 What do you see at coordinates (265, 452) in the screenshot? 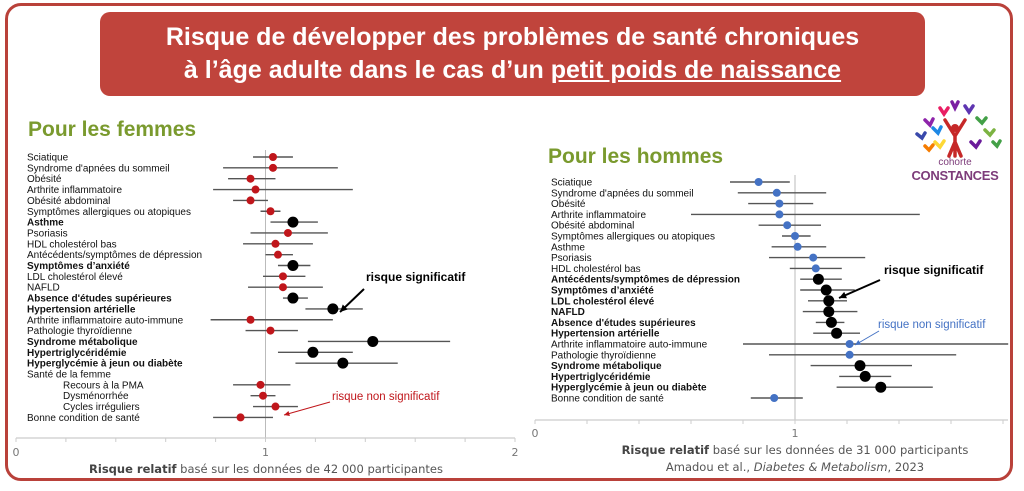
I see `women-x-tick-label: 1` at bounding box center [265, 452].